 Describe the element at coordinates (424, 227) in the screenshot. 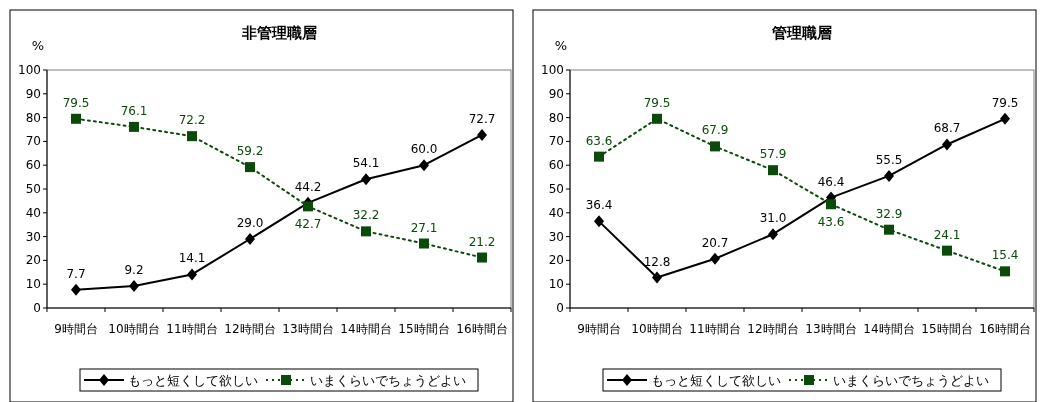

I see `data-label: 27.1` at that location.